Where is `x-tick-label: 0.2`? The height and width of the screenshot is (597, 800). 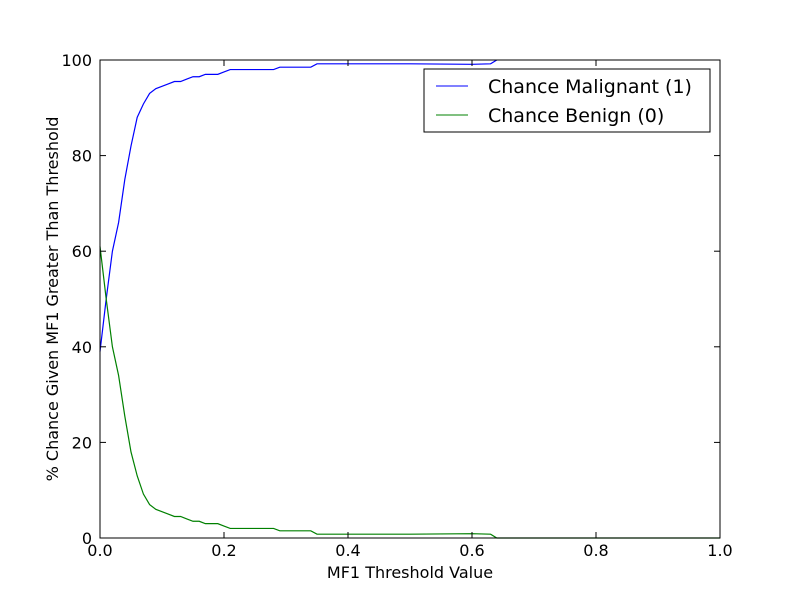 x-tick-label: 0.2 is located at coordinates (223, 550).